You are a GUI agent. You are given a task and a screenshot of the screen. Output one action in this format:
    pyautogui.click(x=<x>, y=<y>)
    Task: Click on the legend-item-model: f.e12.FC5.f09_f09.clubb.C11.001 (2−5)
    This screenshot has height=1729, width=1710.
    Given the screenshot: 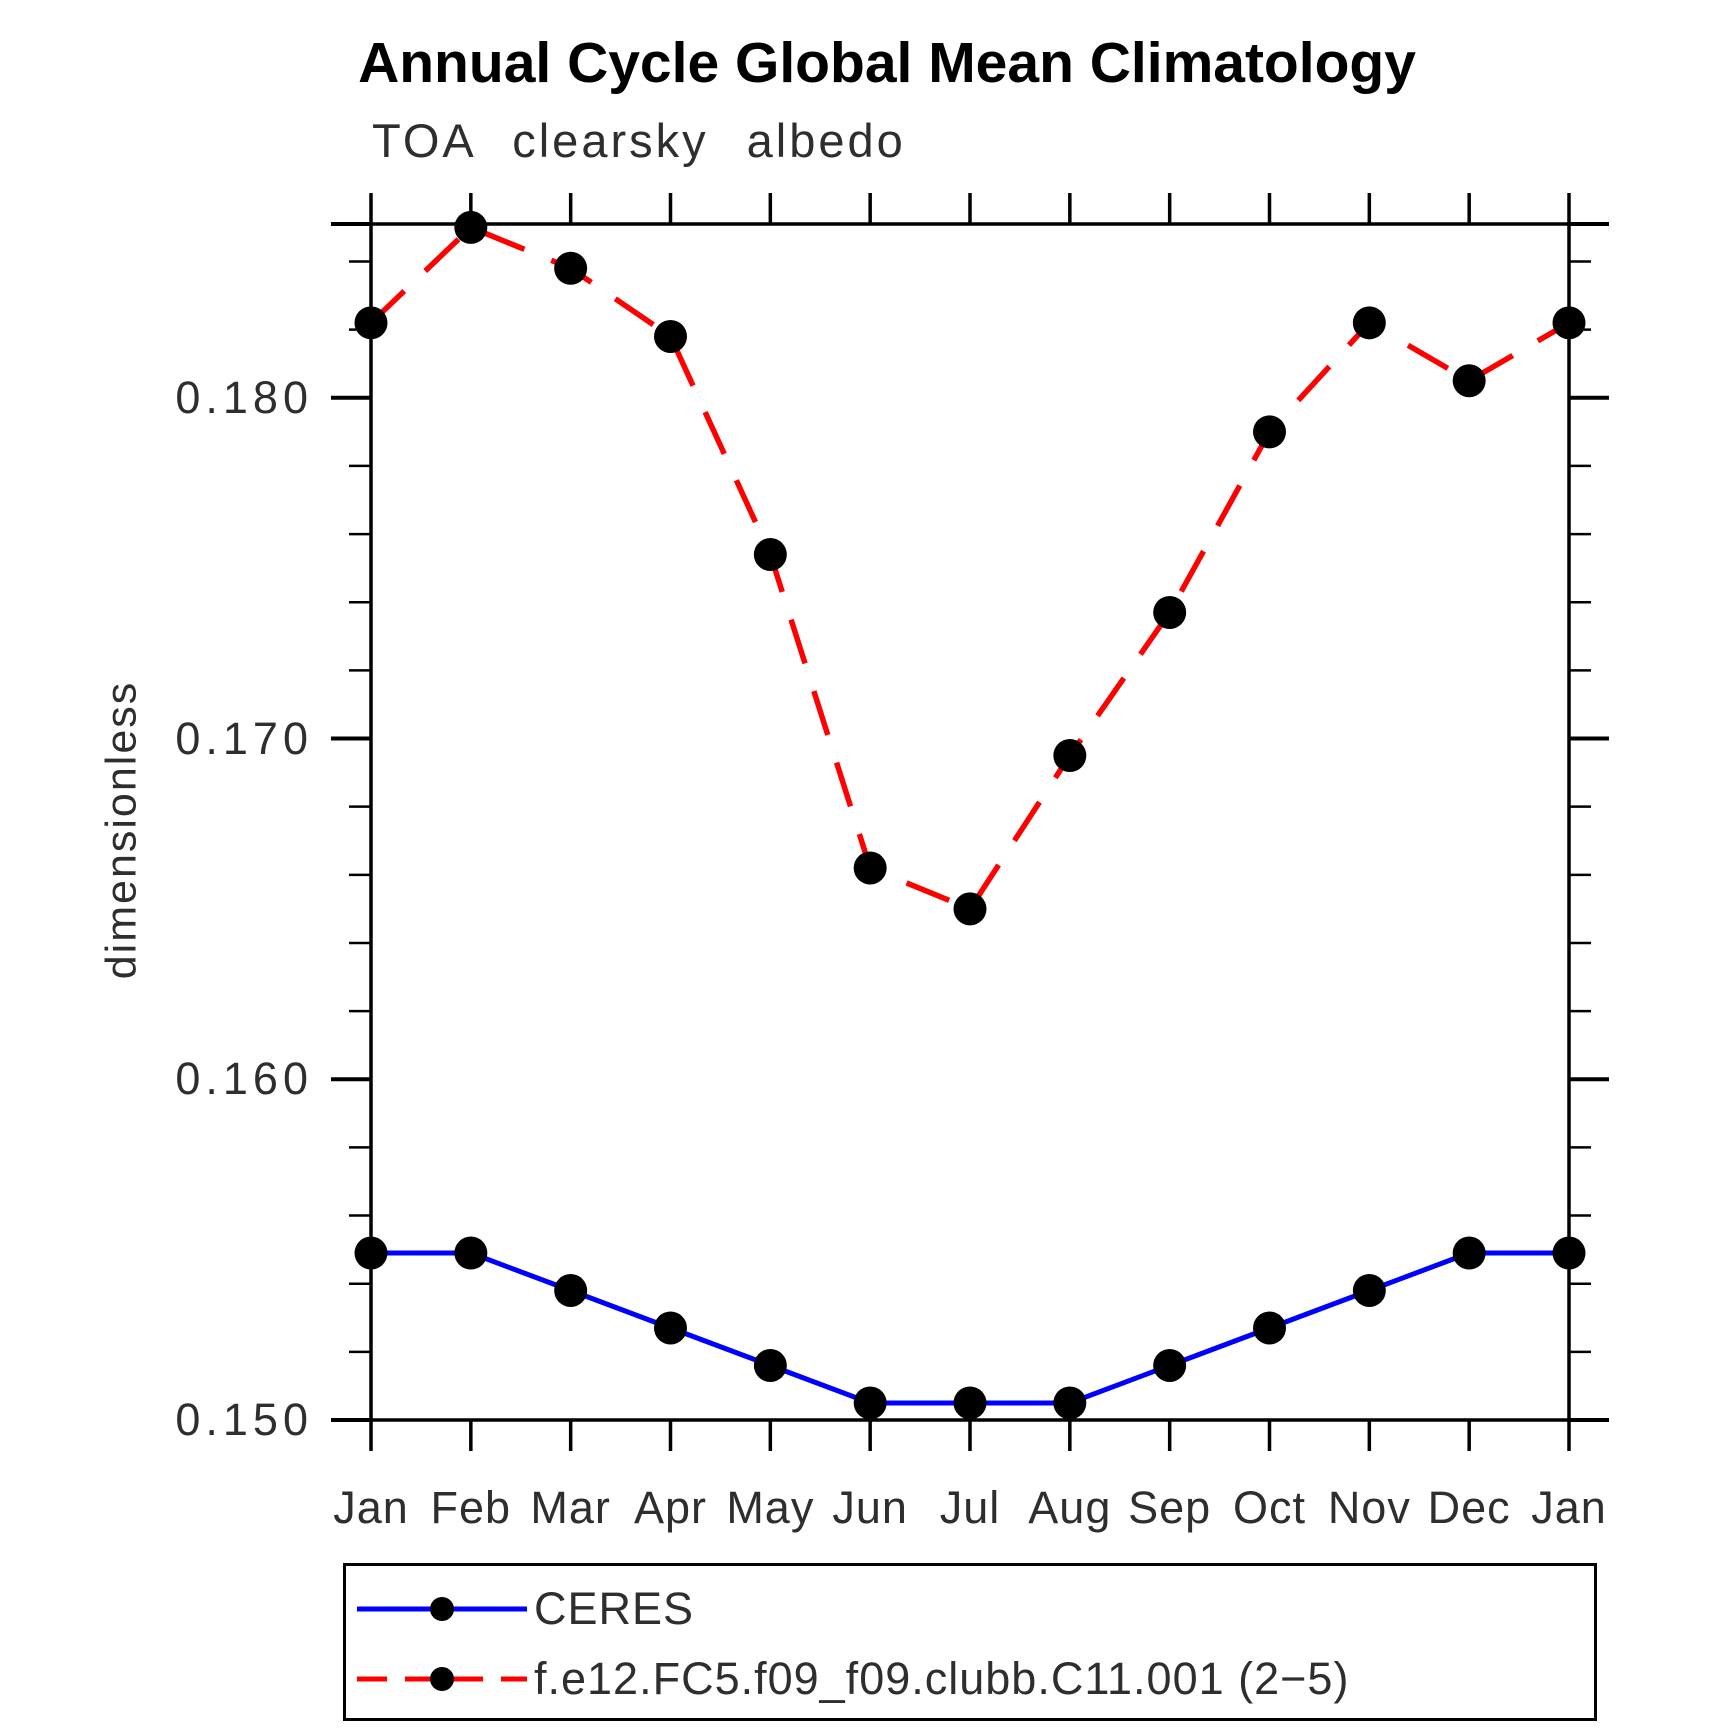 What is the action you would take?
    pyautogui.click(x=850, y=1679)
    